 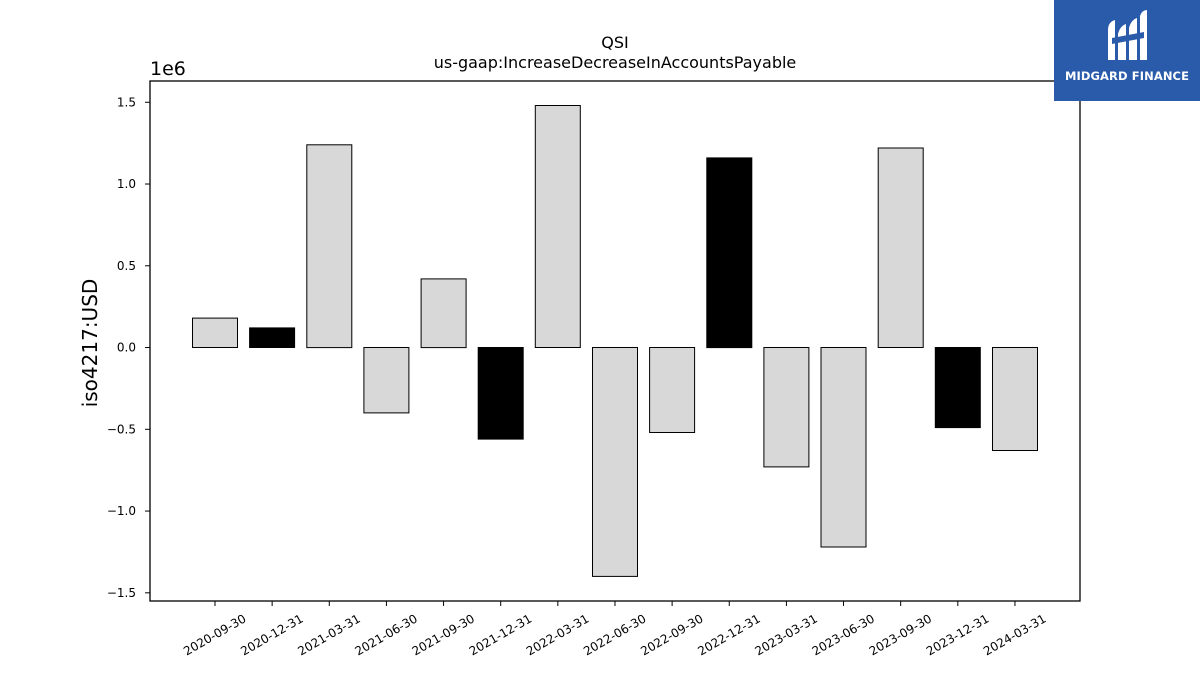 What do you see at coordinates (126, 102) in the screenshot?
I see `y-tick-label: 1.5` at bounding box center [126, 102].